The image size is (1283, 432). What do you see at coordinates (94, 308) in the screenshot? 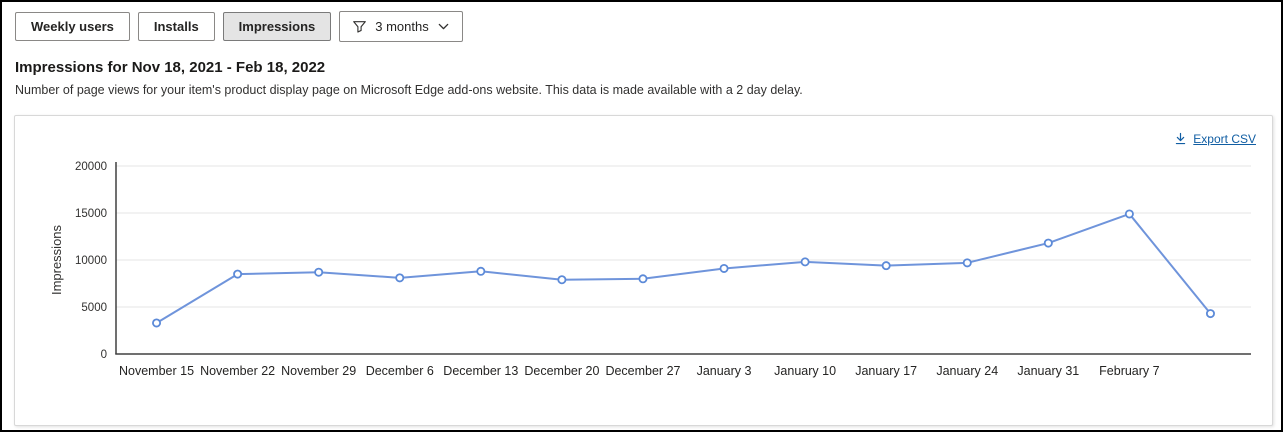
I see `svg-text: 5000` at bounding box center [94, 308].